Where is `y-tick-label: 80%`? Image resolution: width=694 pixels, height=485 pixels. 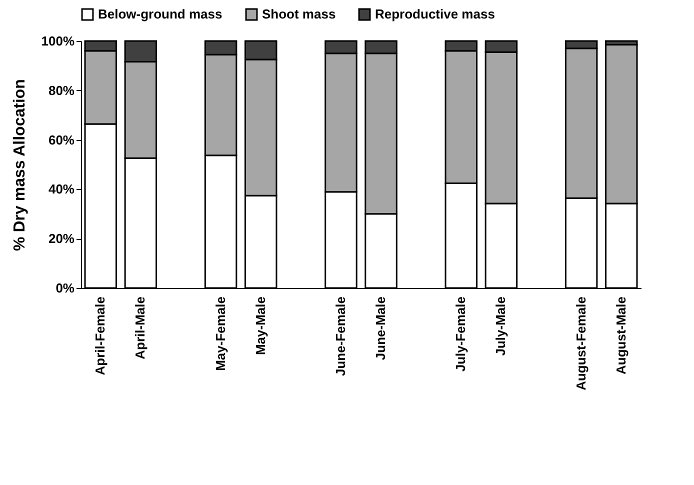 y-tick-label: 80% is located at coordinates (61, 90).